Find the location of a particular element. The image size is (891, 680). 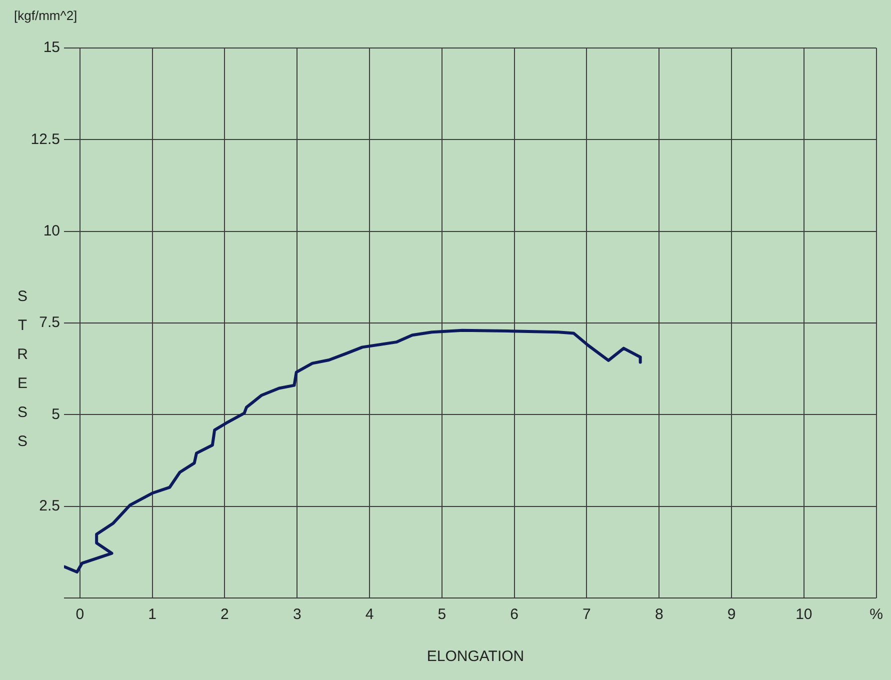

x-tick-label: 0 is located at coordinates (80, 615).